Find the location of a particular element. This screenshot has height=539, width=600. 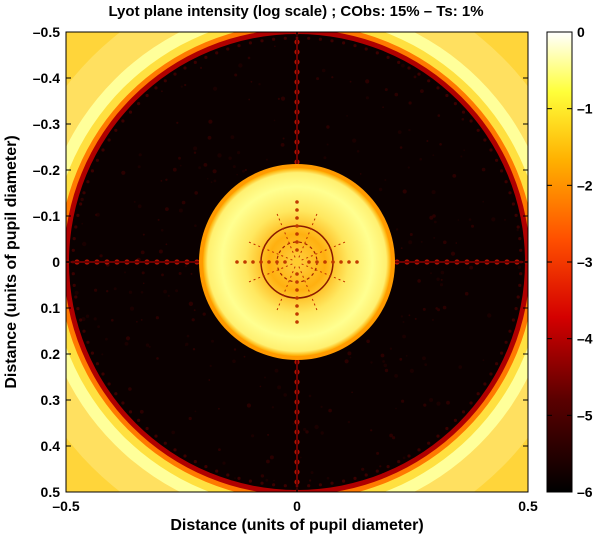

center-core is located at coordinates (297, 262).